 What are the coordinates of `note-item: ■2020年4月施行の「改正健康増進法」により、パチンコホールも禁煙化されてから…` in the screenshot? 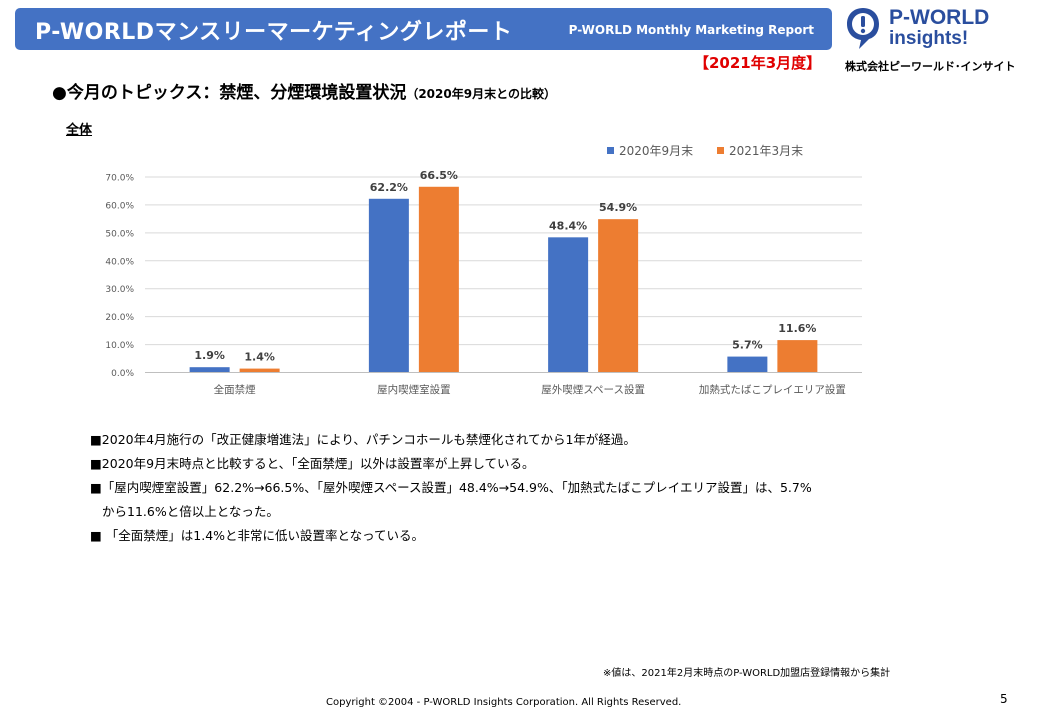 It's located at (363, 439).